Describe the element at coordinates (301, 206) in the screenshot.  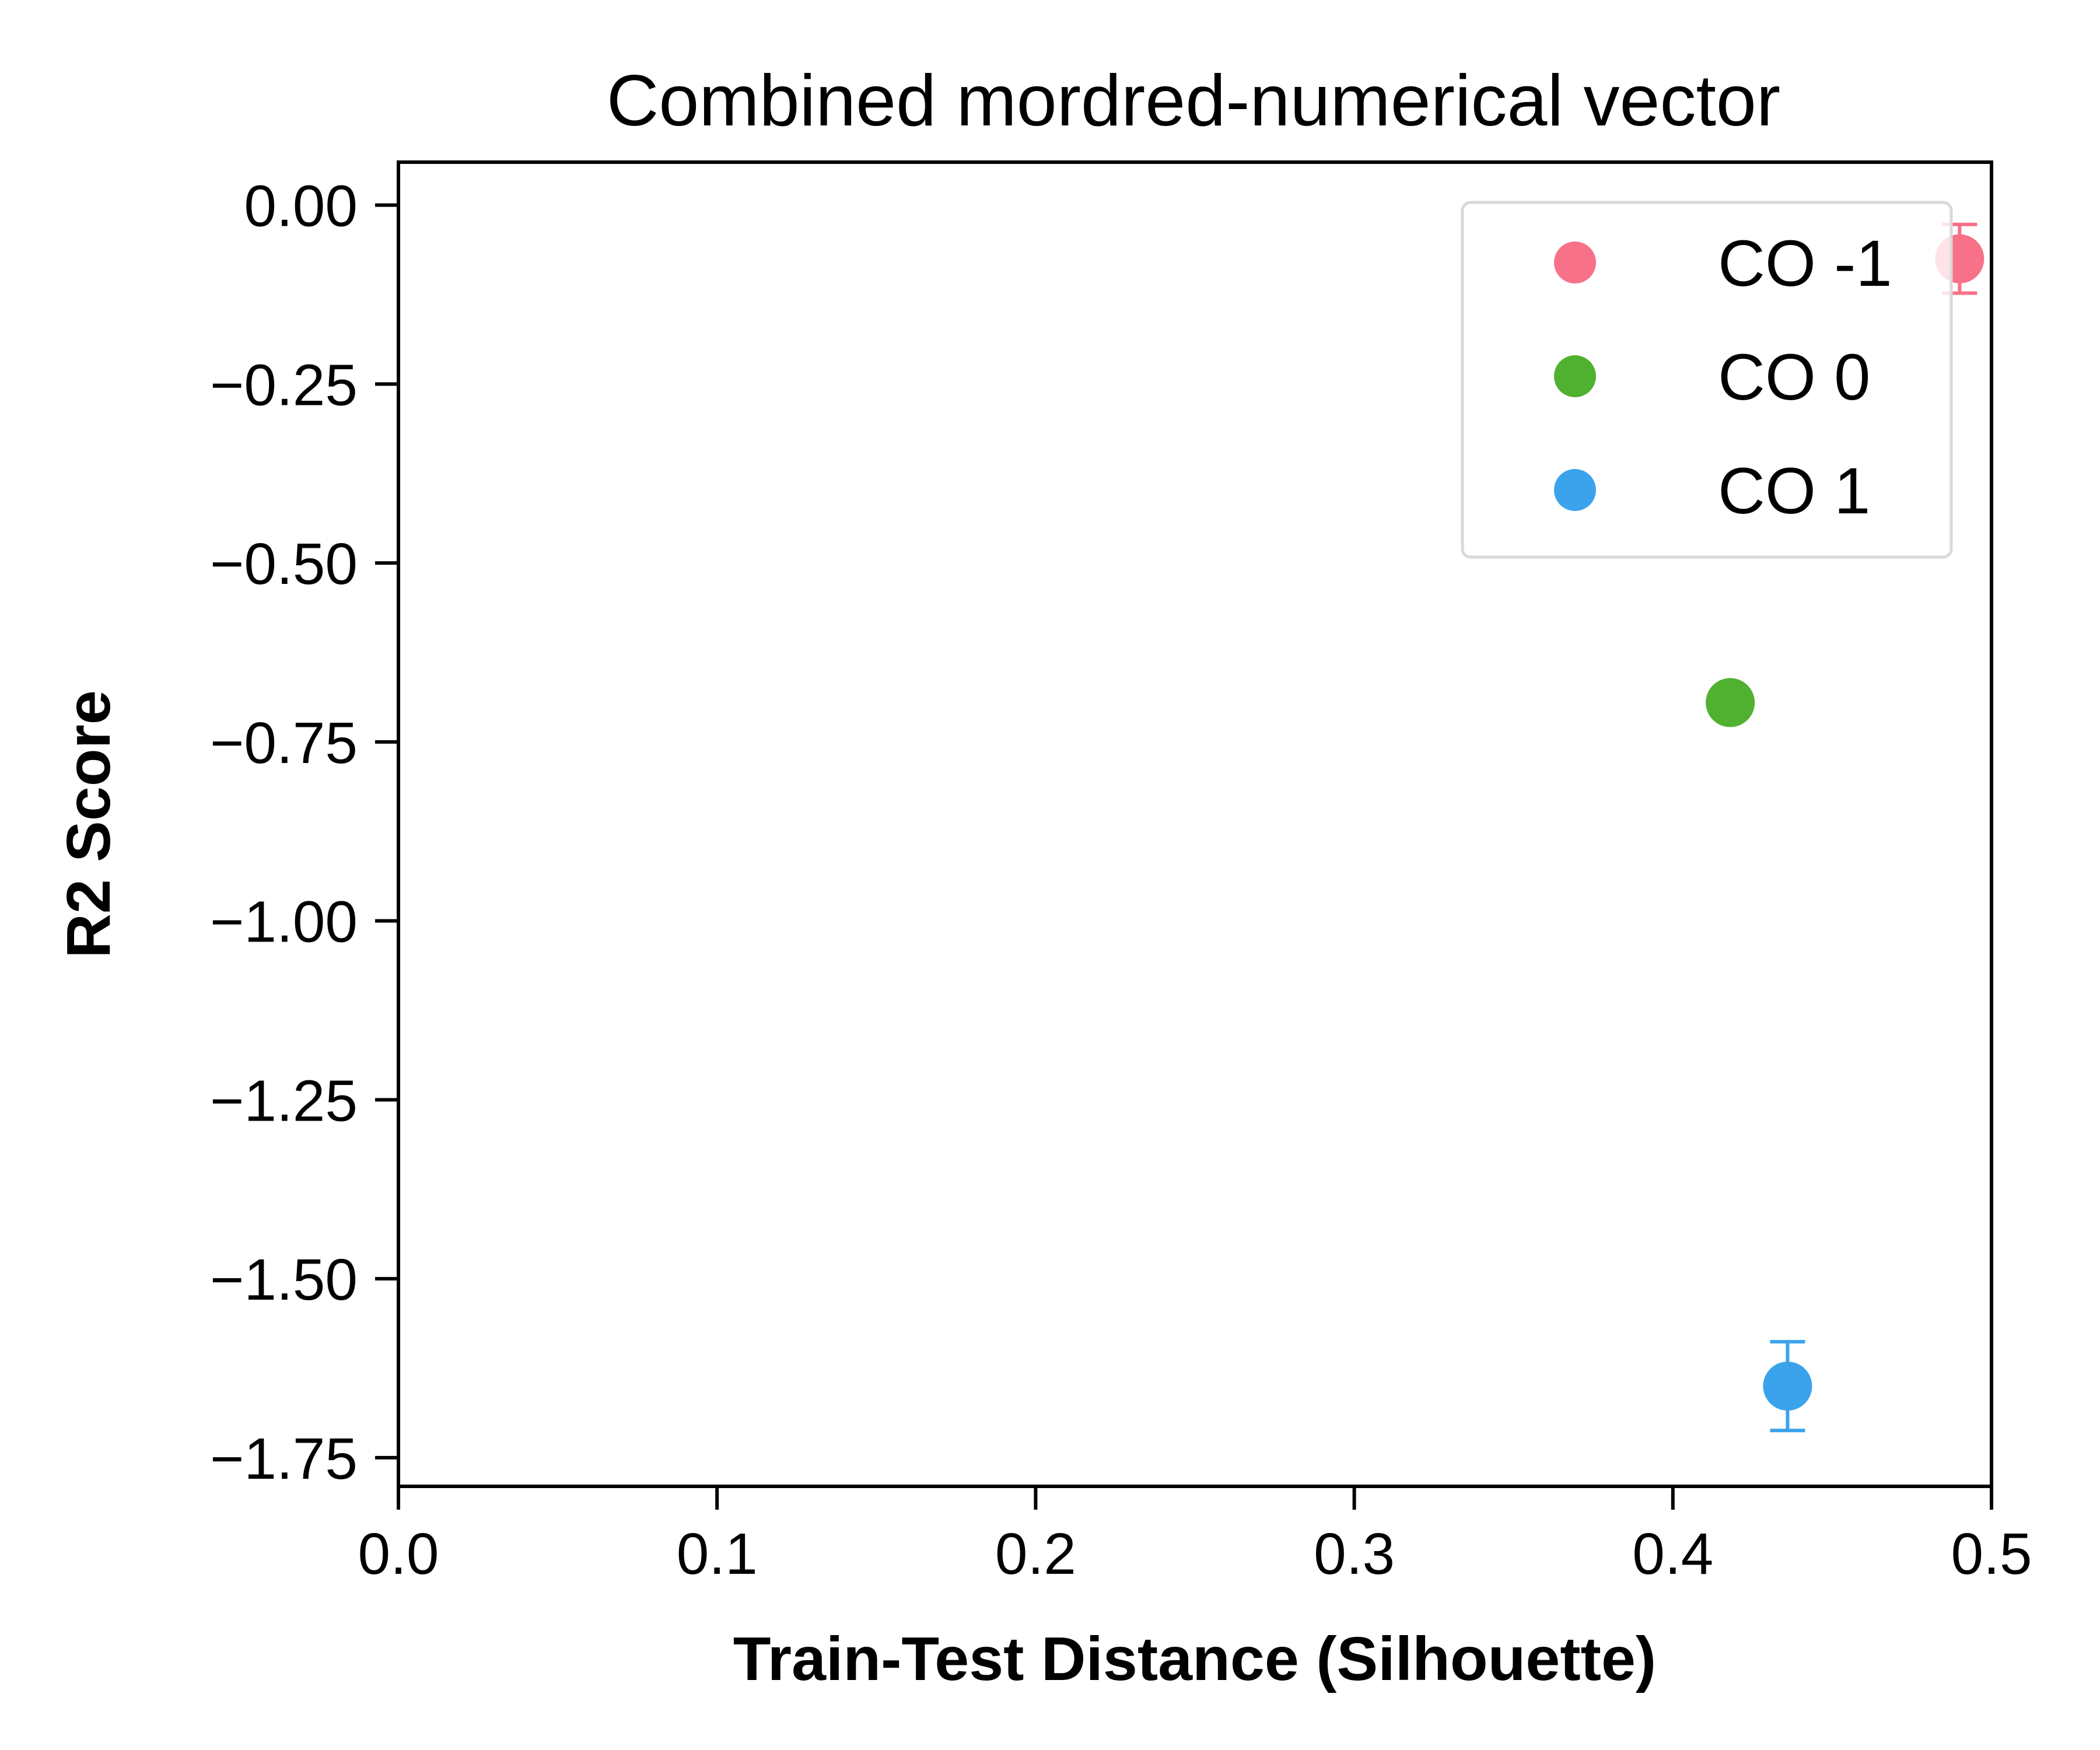
I see `y-tick-label: 0.00` at that location.